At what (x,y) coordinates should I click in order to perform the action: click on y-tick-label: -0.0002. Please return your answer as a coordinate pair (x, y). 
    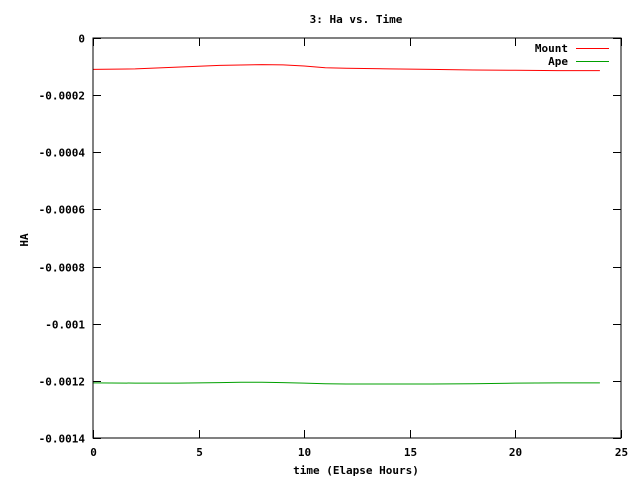
    Looking at the image, I should click on (62, 96).